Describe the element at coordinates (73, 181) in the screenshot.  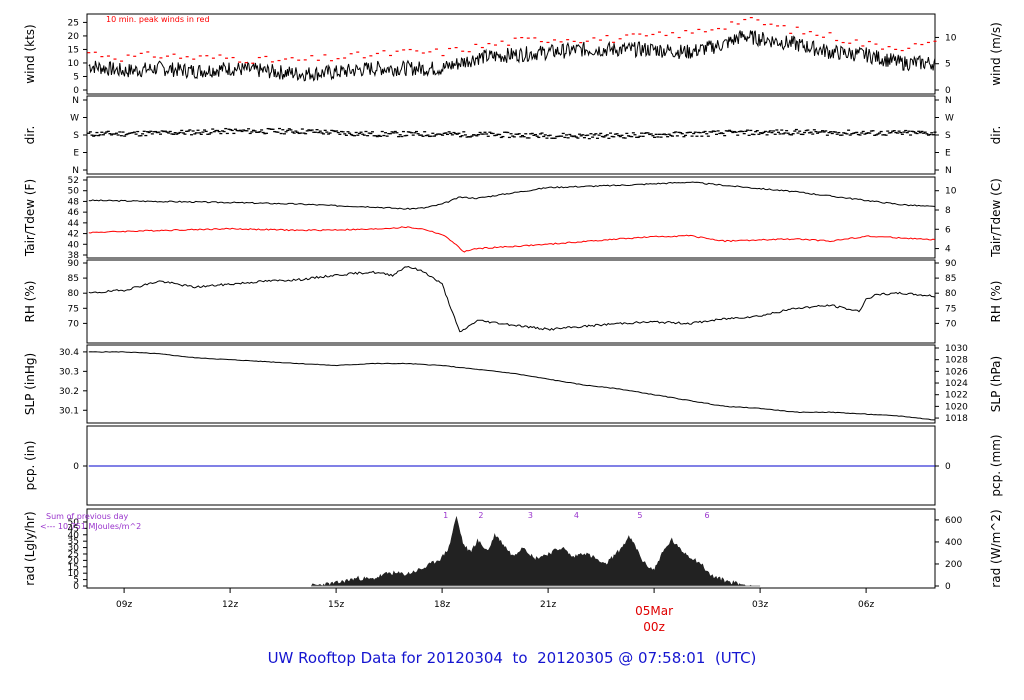
I see `temp-ticklabel-left: 52` at that location.